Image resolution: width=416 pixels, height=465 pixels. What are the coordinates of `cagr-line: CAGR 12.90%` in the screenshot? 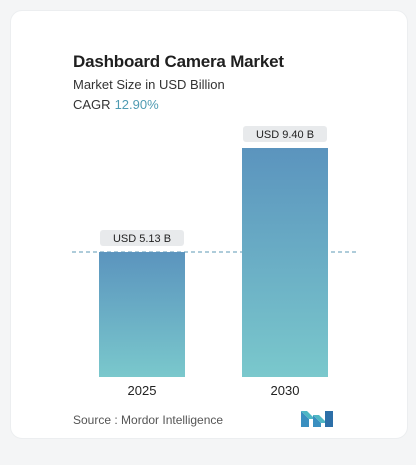 It's located at (116, 104).